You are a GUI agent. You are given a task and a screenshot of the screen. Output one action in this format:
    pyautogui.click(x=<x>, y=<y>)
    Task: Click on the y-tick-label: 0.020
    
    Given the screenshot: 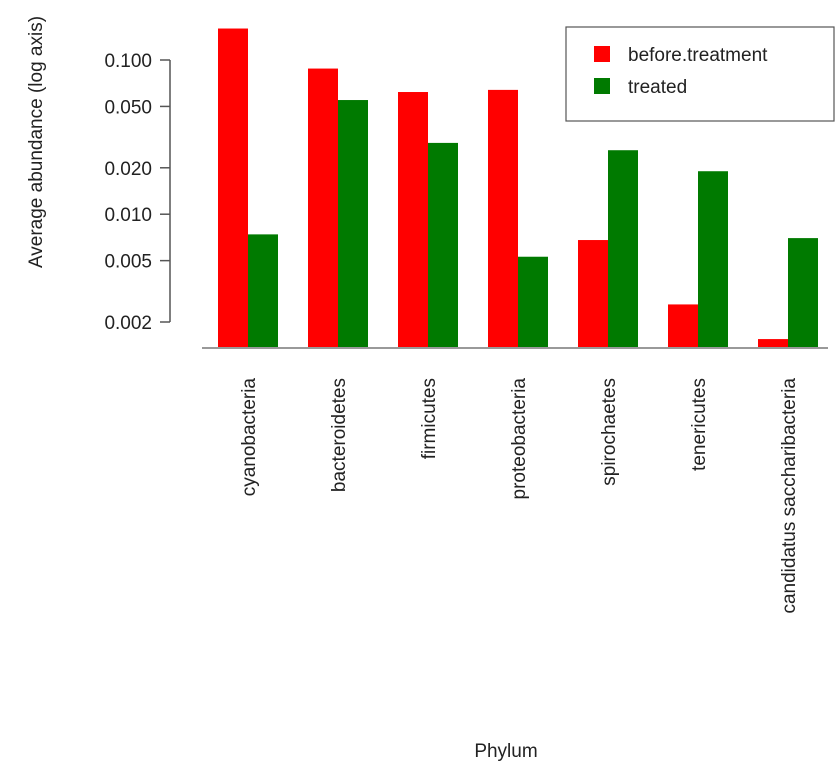 What is the action you would take?
    pyautogui.click(x=128, y=169)
    